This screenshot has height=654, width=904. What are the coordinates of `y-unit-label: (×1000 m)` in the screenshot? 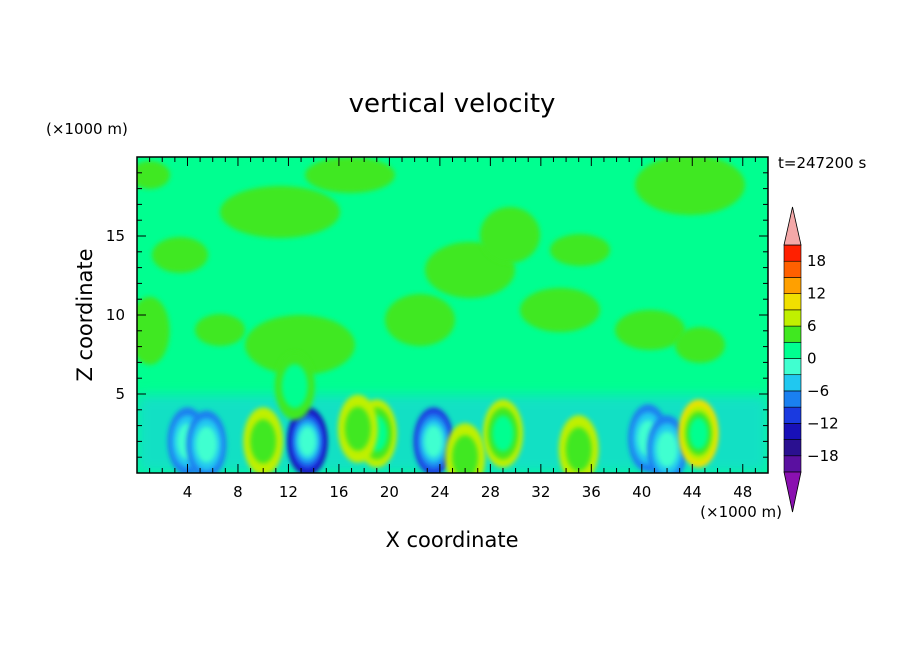 It's located at (87, 129).